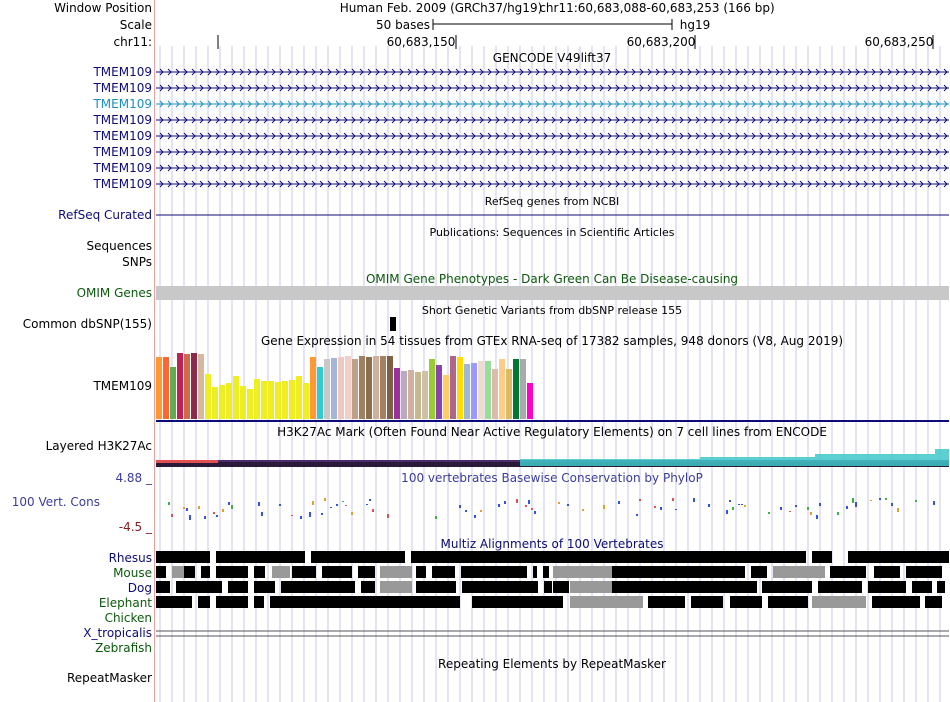 The height and width of the screenshot is (702, 950). I want to click on refseq-label: RefSeq Curated, so click(105, 215).